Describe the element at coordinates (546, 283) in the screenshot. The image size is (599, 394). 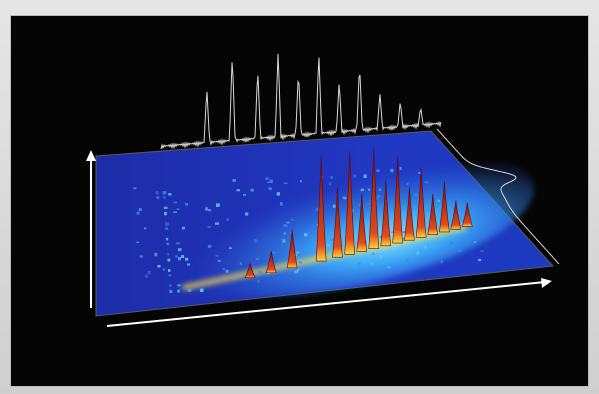
I see `x-axis-arrowhead` at that location.